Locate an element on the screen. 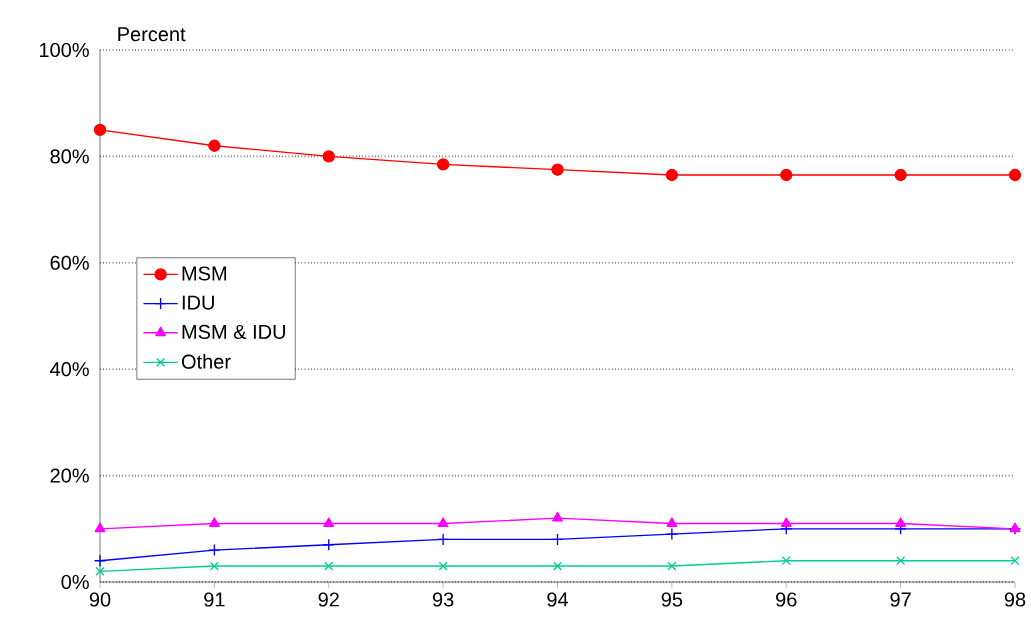 The height and width of the screenshot is (636, 1031). x-tick-label: 95 is located at coordinates (672, 599).